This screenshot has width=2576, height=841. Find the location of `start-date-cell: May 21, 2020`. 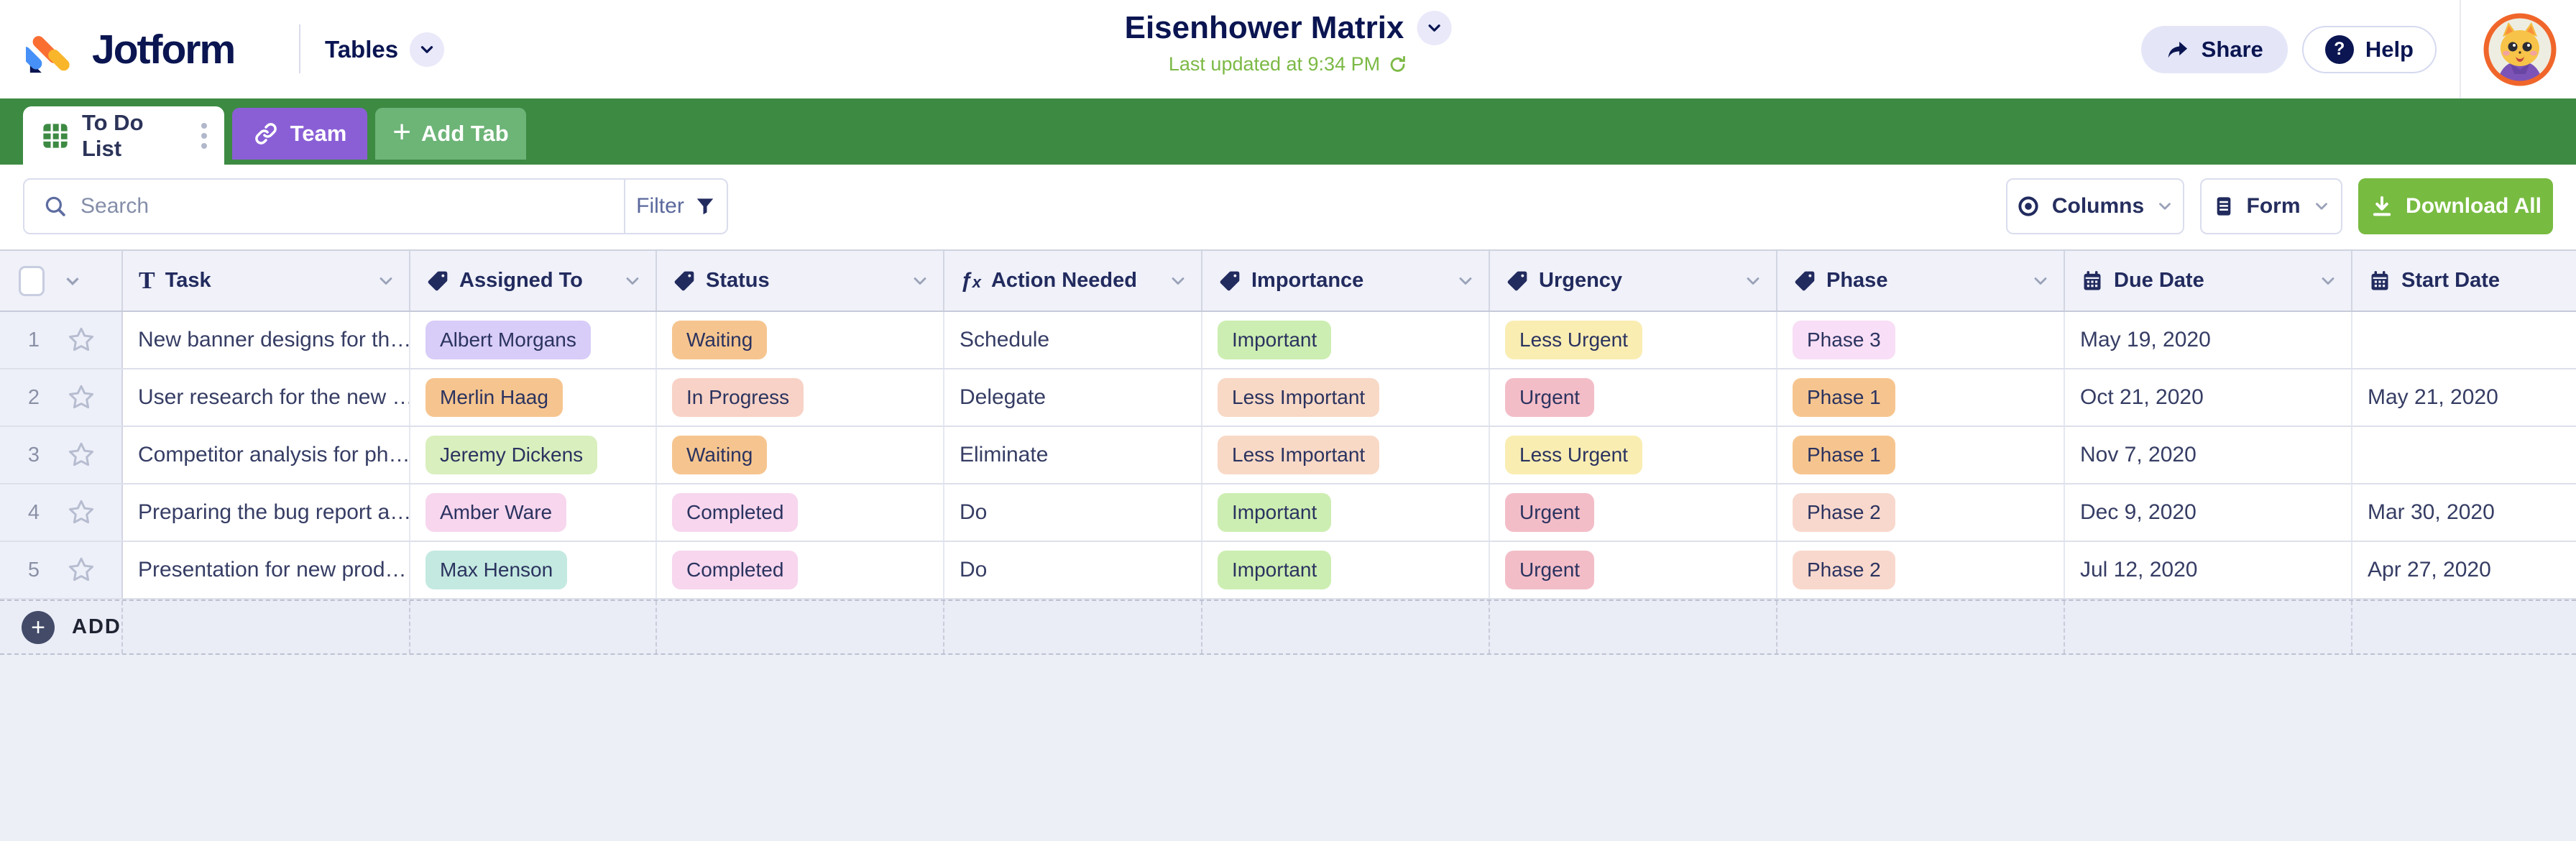

start-date-cell: May 21, 2020 is located at coordinates (2433, 397).